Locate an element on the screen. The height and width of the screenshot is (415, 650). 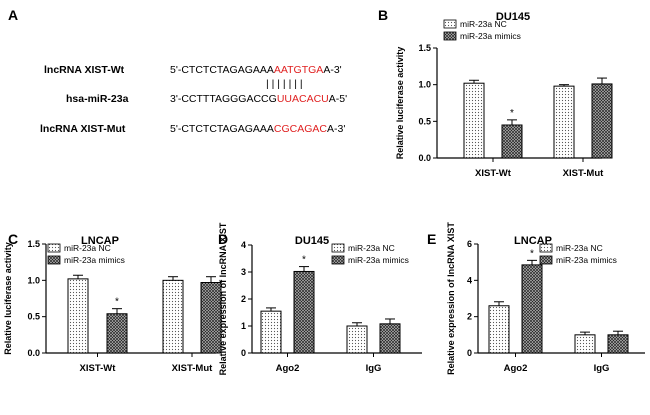
y-tick-label: 3 is located at coordinates (243, 272).